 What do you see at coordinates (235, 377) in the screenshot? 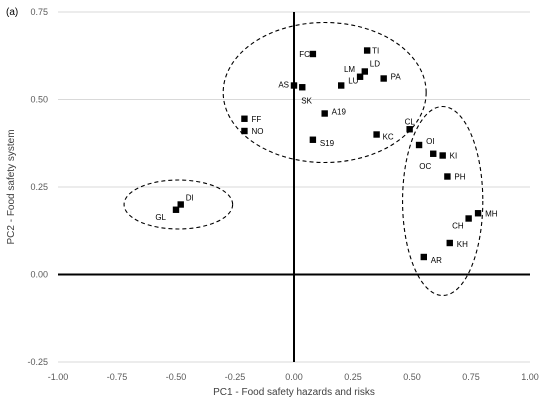
I see `x-tick-label: -0.25` at bounding box center [235, 377].